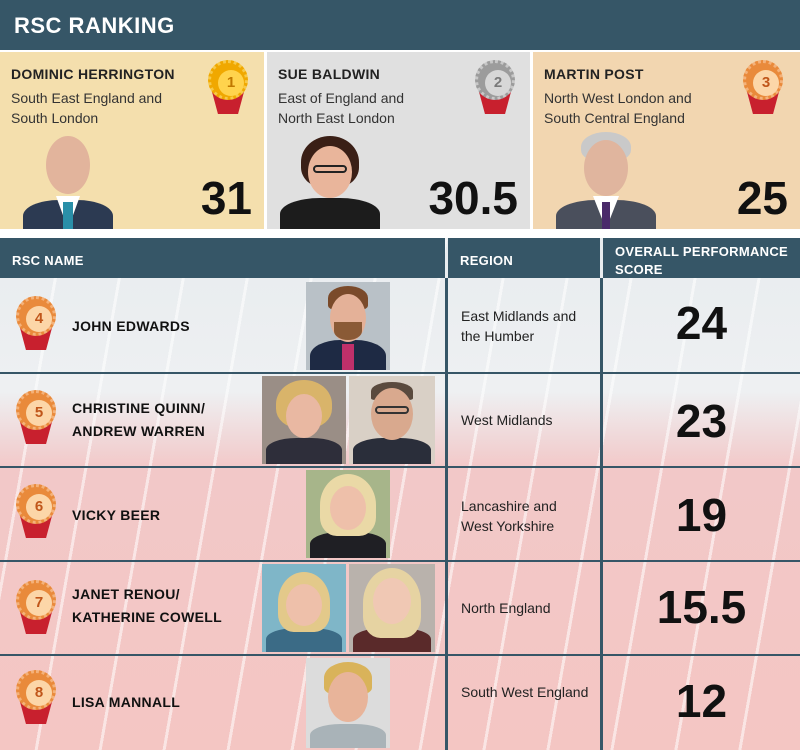  I want to click on score-value: 15.5, so click(701, 607).